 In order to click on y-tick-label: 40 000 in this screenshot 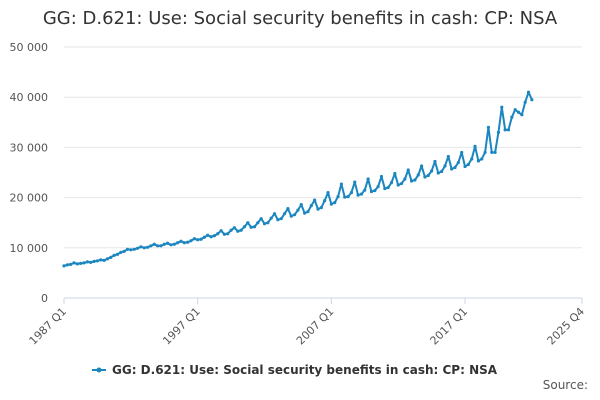, I will do `click(29, 97)`.